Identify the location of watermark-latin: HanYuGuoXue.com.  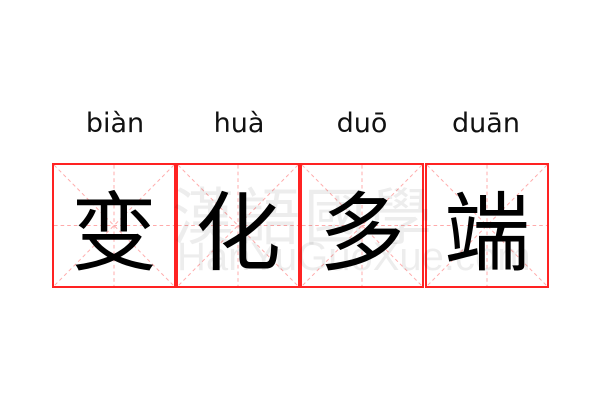
(354, 257).